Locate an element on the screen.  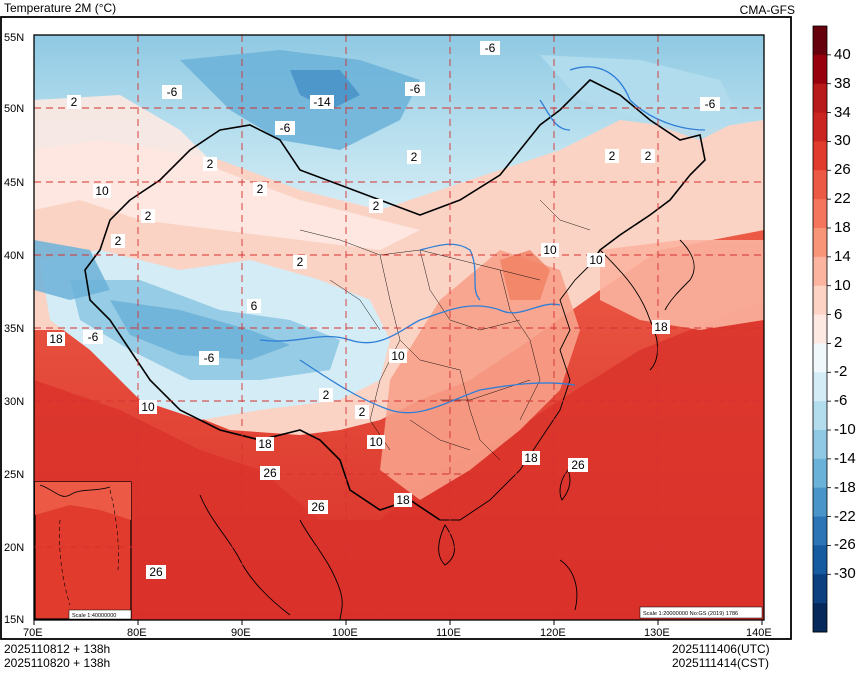
lon-label: 120E is located at coordinates (553, 633).